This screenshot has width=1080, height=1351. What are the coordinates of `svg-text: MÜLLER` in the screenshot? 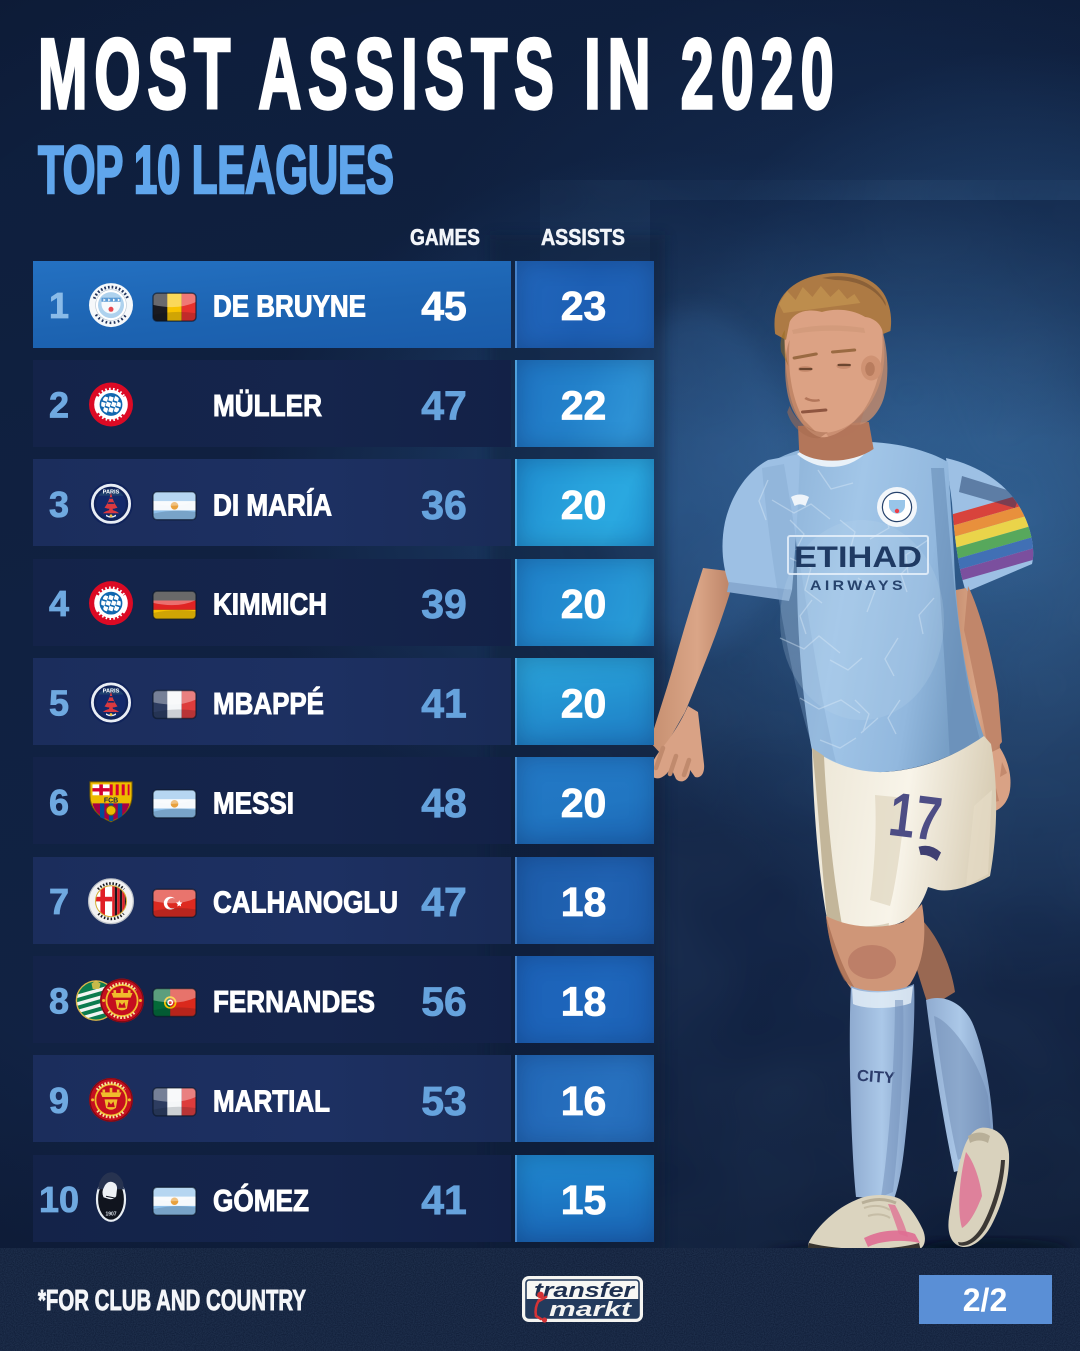 It's located at (267, 405).